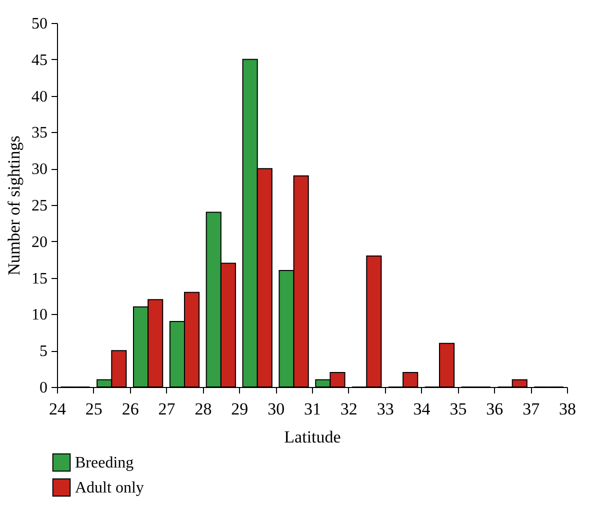  What do you see at coordinates (40, 60) in the screenshot?
I see `y-tick-label: 45` at bounding box center [40, 60].